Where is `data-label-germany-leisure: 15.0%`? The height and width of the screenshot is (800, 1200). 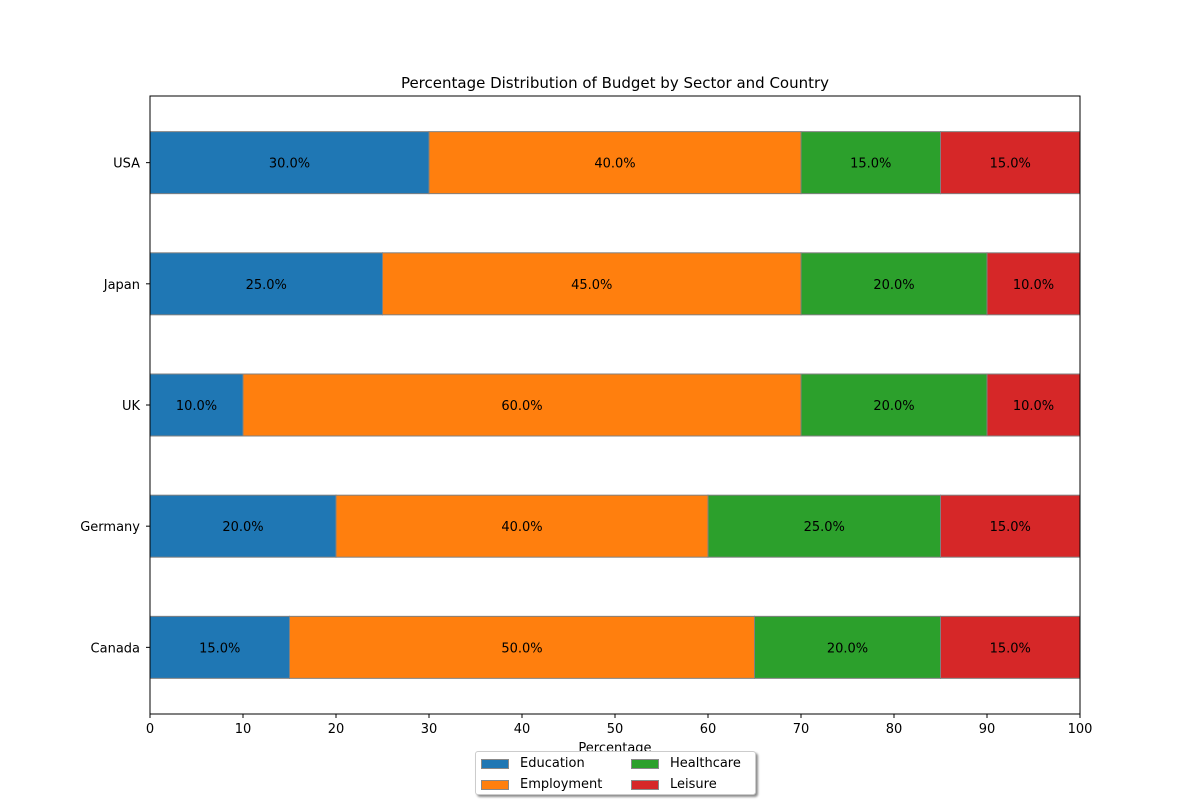
data-label-germany-leisure: 15.0% is located at coordinates (1010, 527).